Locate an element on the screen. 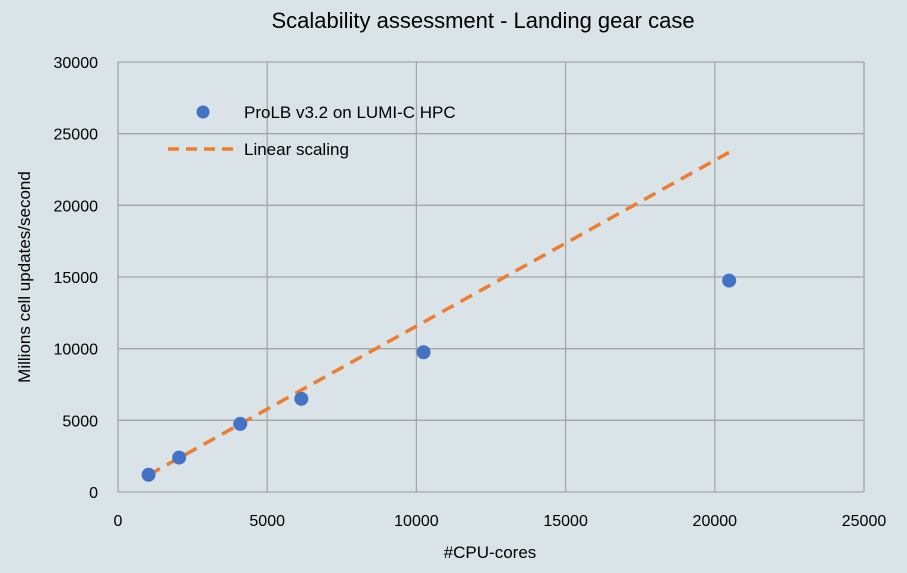 The image size is (907, 573). x-tick-label: 25000 is located at coordinates (864, 521).